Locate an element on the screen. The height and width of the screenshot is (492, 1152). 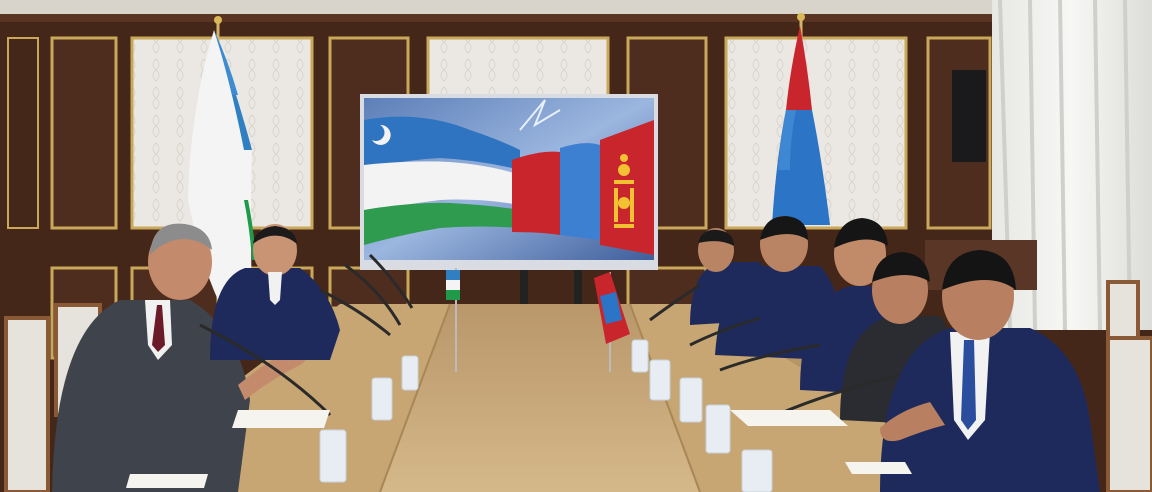
documents is located at coordinates (519, 449).